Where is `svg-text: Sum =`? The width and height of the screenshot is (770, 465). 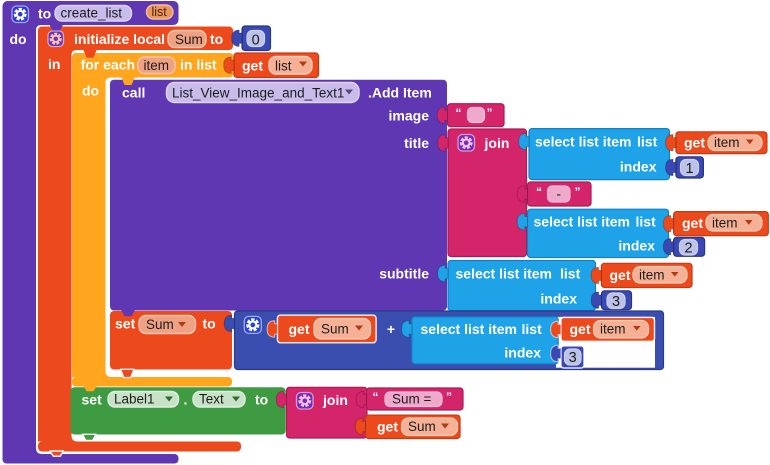 svg-text: Sum = is located at coordinates (412, 399).